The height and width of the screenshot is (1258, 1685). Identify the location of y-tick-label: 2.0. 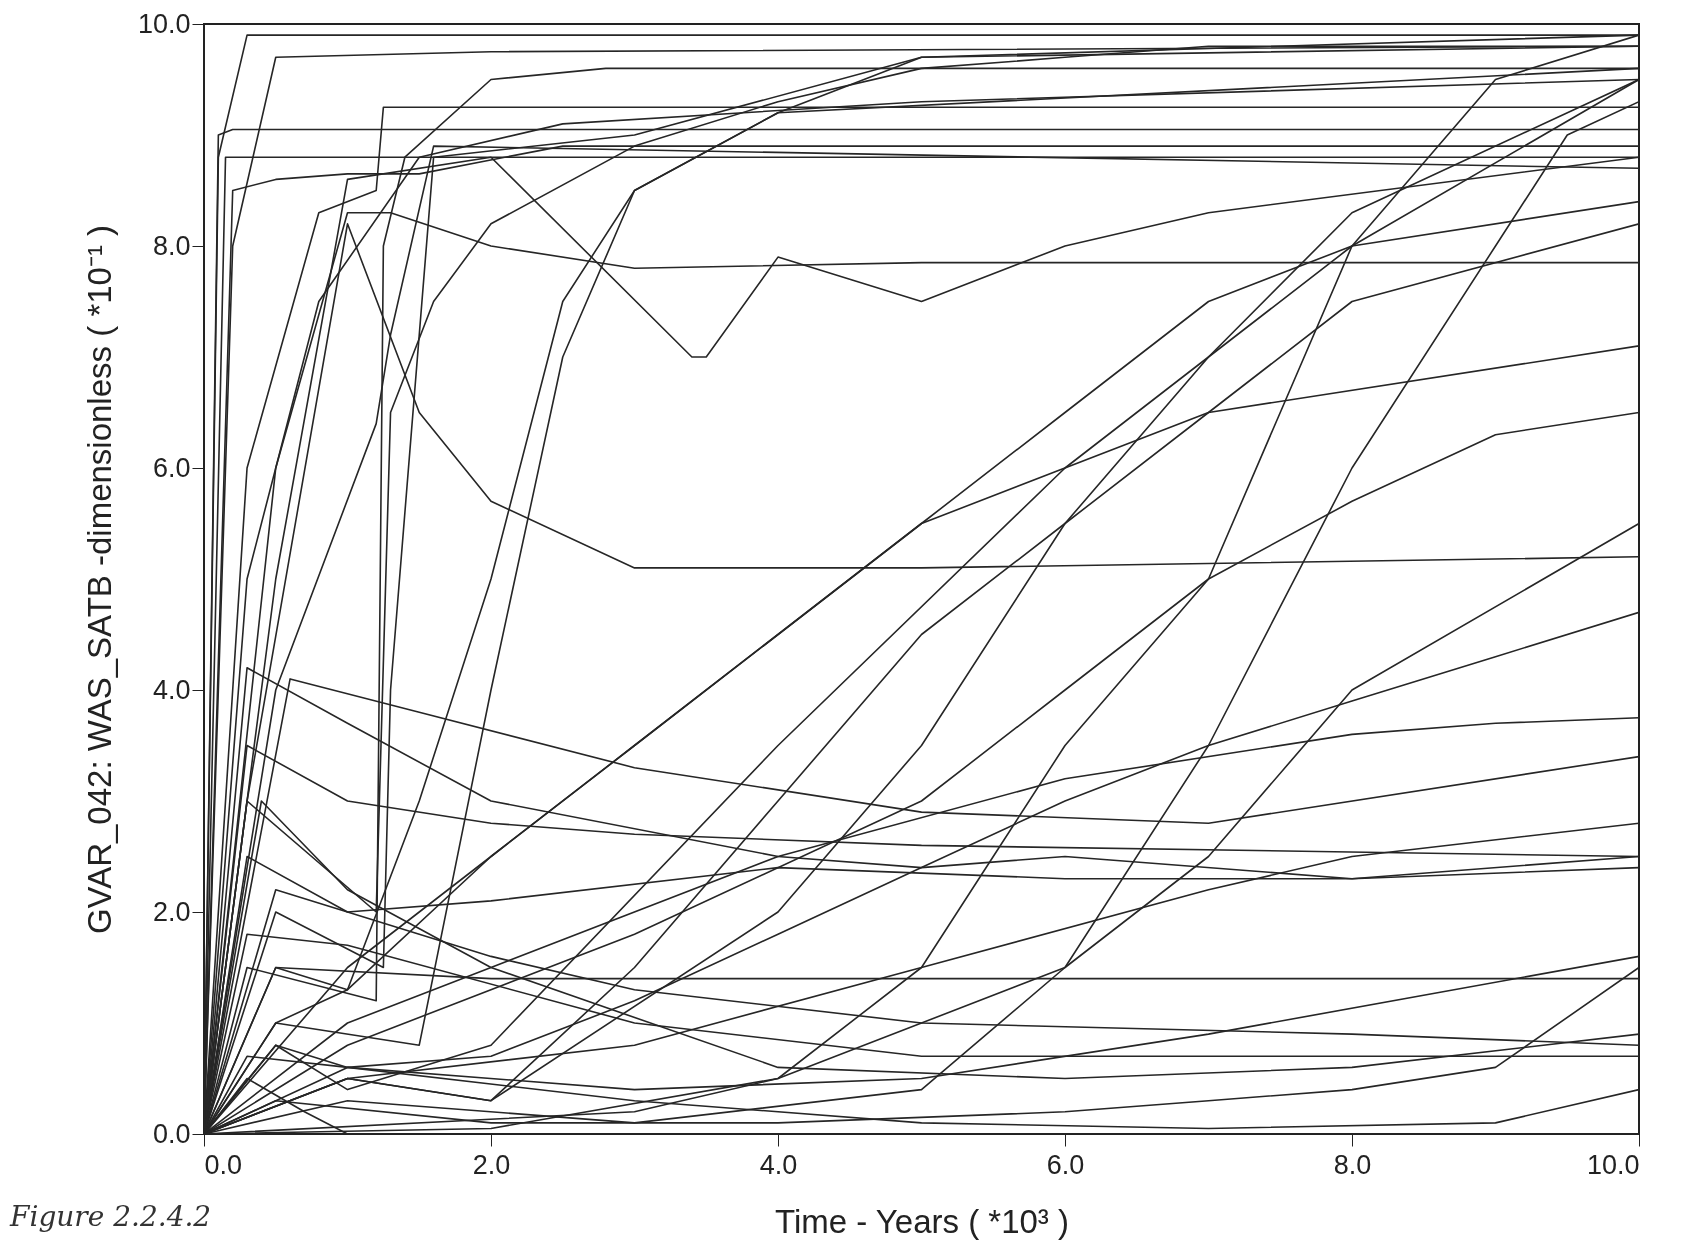
(171, 911).